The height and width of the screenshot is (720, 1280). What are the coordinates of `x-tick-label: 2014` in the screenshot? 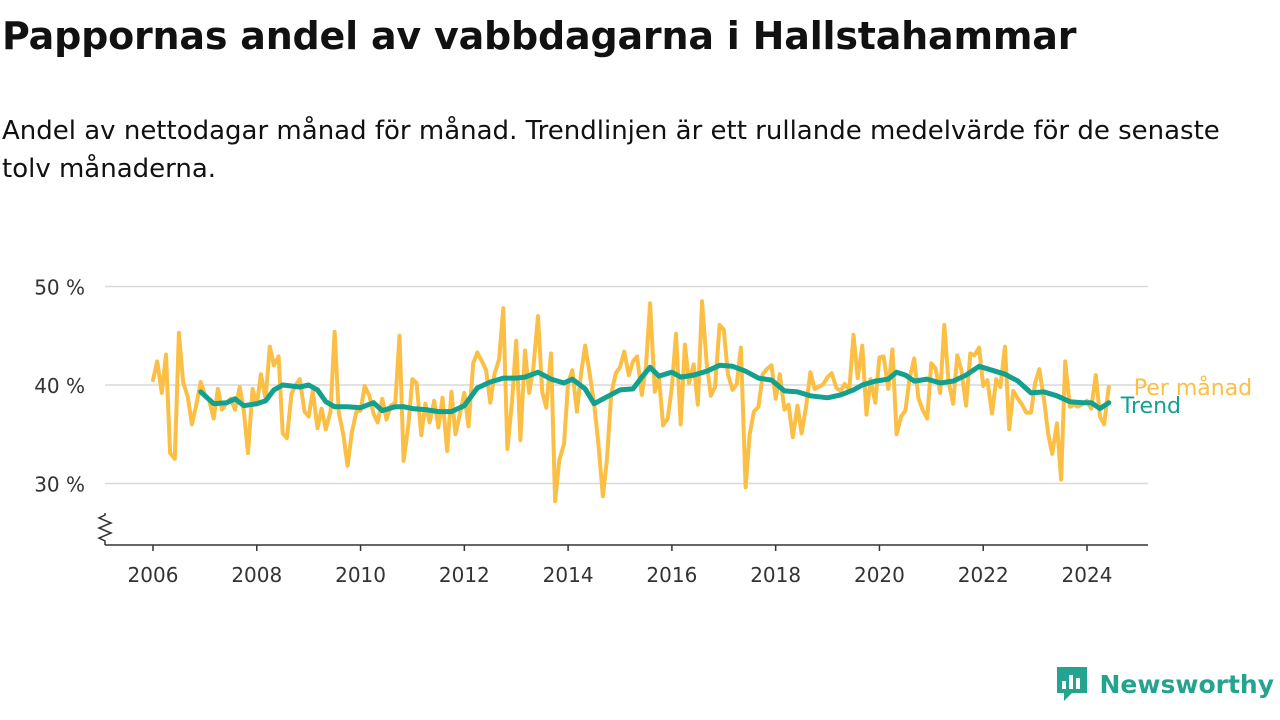 It's located at (568, 575).